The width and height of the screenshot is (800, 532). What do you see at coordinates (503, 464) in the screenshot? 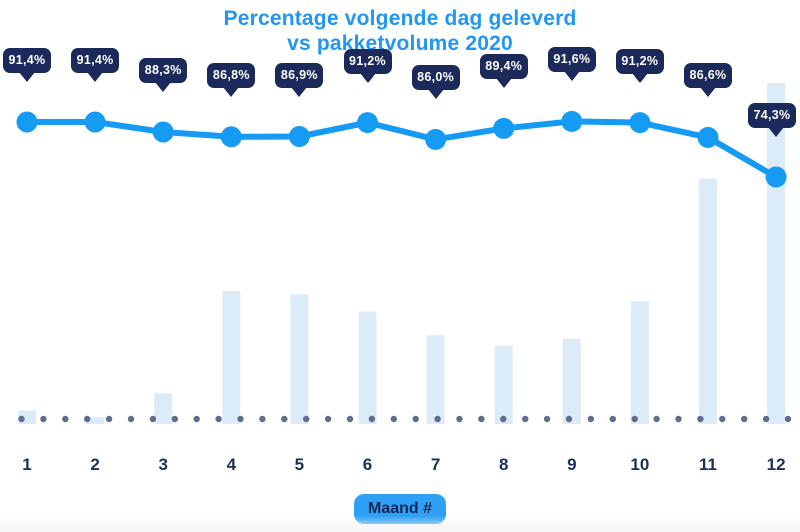
I see `x-axis-label-month-8: 8` at bounding box center [503, 464].